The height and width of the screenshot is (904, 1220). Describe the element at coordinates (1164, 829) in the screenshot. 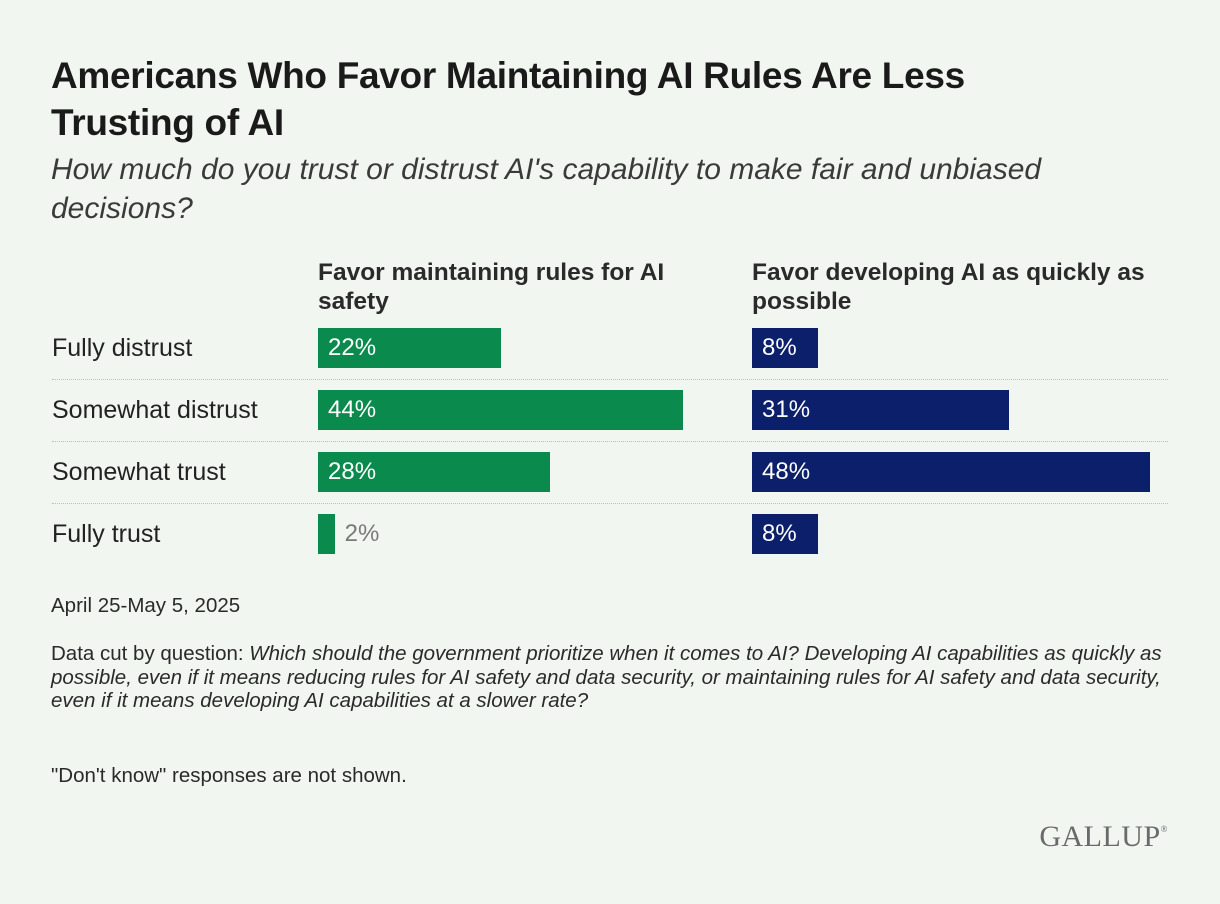

I see `registered-mark: ®` at that location.